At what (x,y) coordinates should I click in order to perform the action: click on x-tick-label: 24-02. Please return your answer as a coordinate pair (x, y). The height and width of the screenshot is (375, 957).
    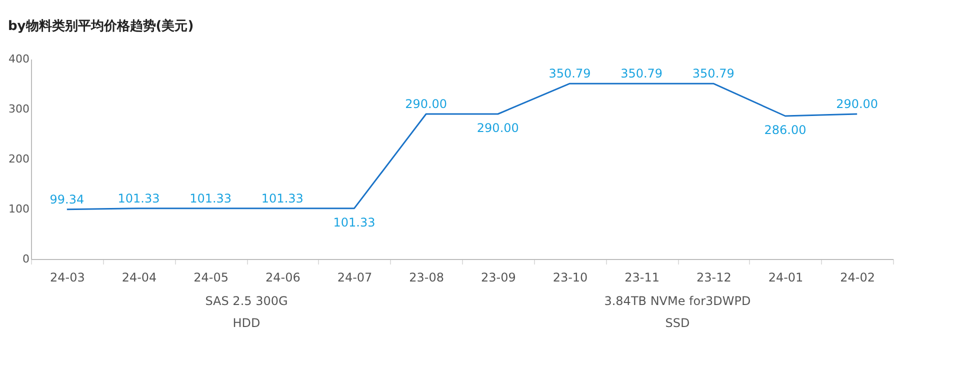
    Looking at the image, I should click on (858, 277).